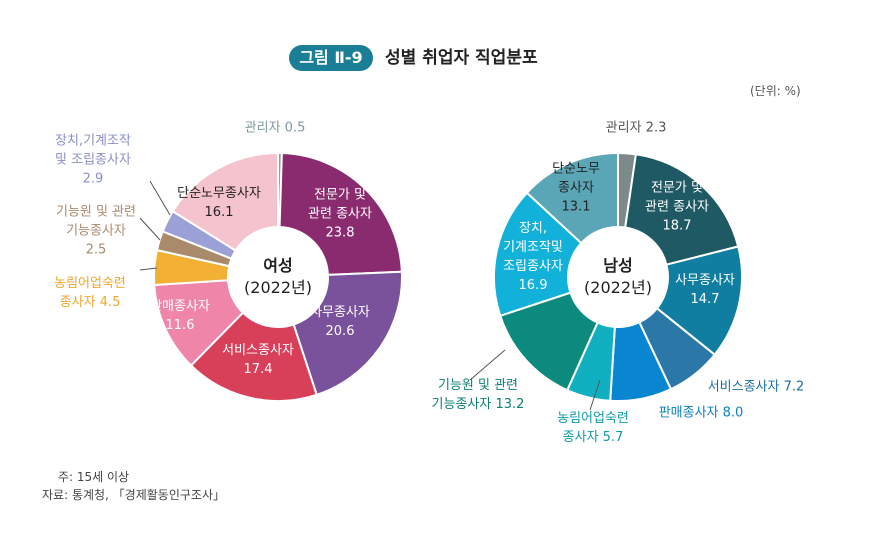 The width and height of the screenshot is (889, 535). I want to click on slice-label: 관리자 2.3, so click(636, 128).